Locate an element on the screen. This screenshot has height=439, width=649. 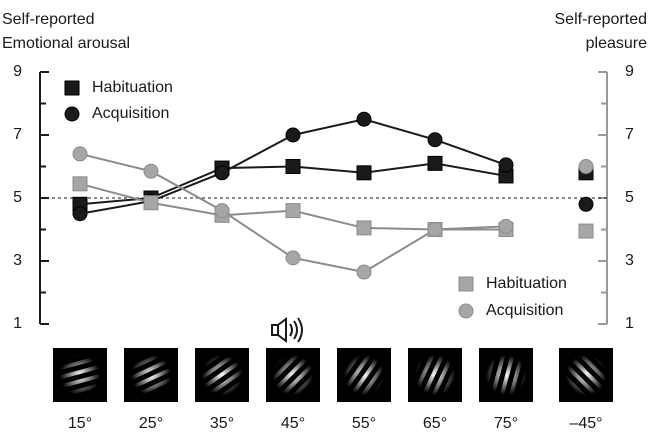
x-tick-label: 55° is located at coordinates (364, 423).